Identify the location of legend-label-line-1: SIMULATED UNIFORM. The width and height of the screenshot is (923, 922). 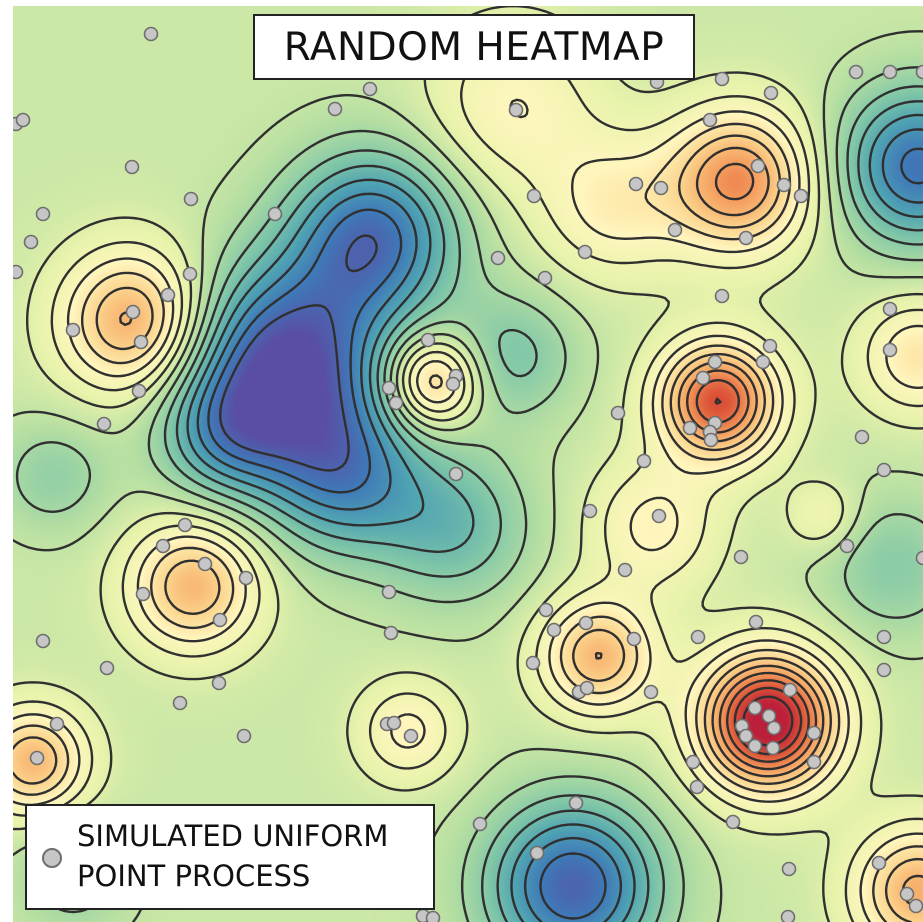
(233, 836).